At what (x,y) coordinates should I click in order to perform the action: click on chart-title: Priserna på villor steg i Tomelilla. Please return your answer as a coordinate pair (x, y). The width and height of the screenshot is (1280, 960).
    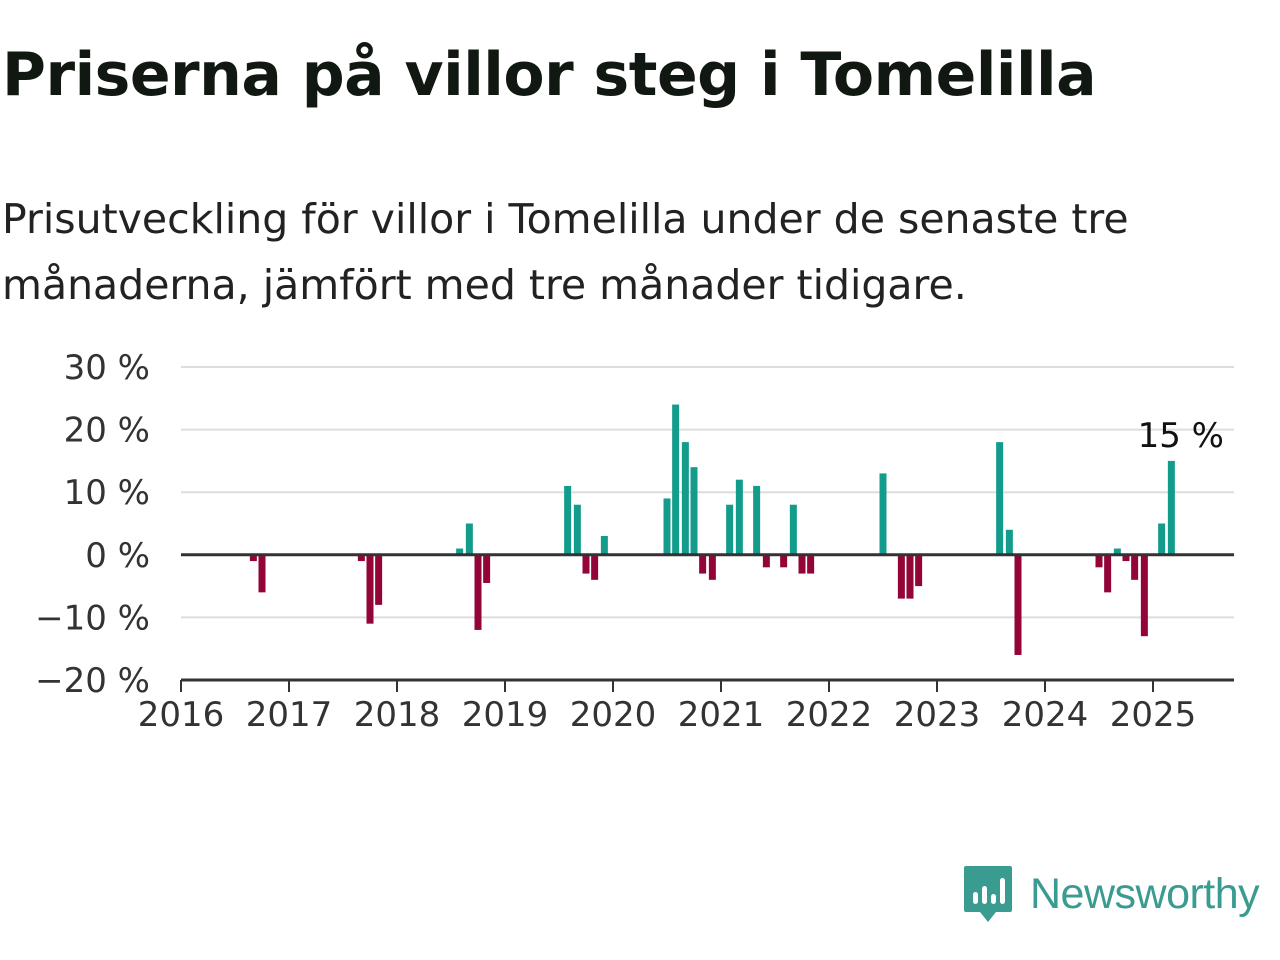
    Looking at the image, I should click on (549, 75).